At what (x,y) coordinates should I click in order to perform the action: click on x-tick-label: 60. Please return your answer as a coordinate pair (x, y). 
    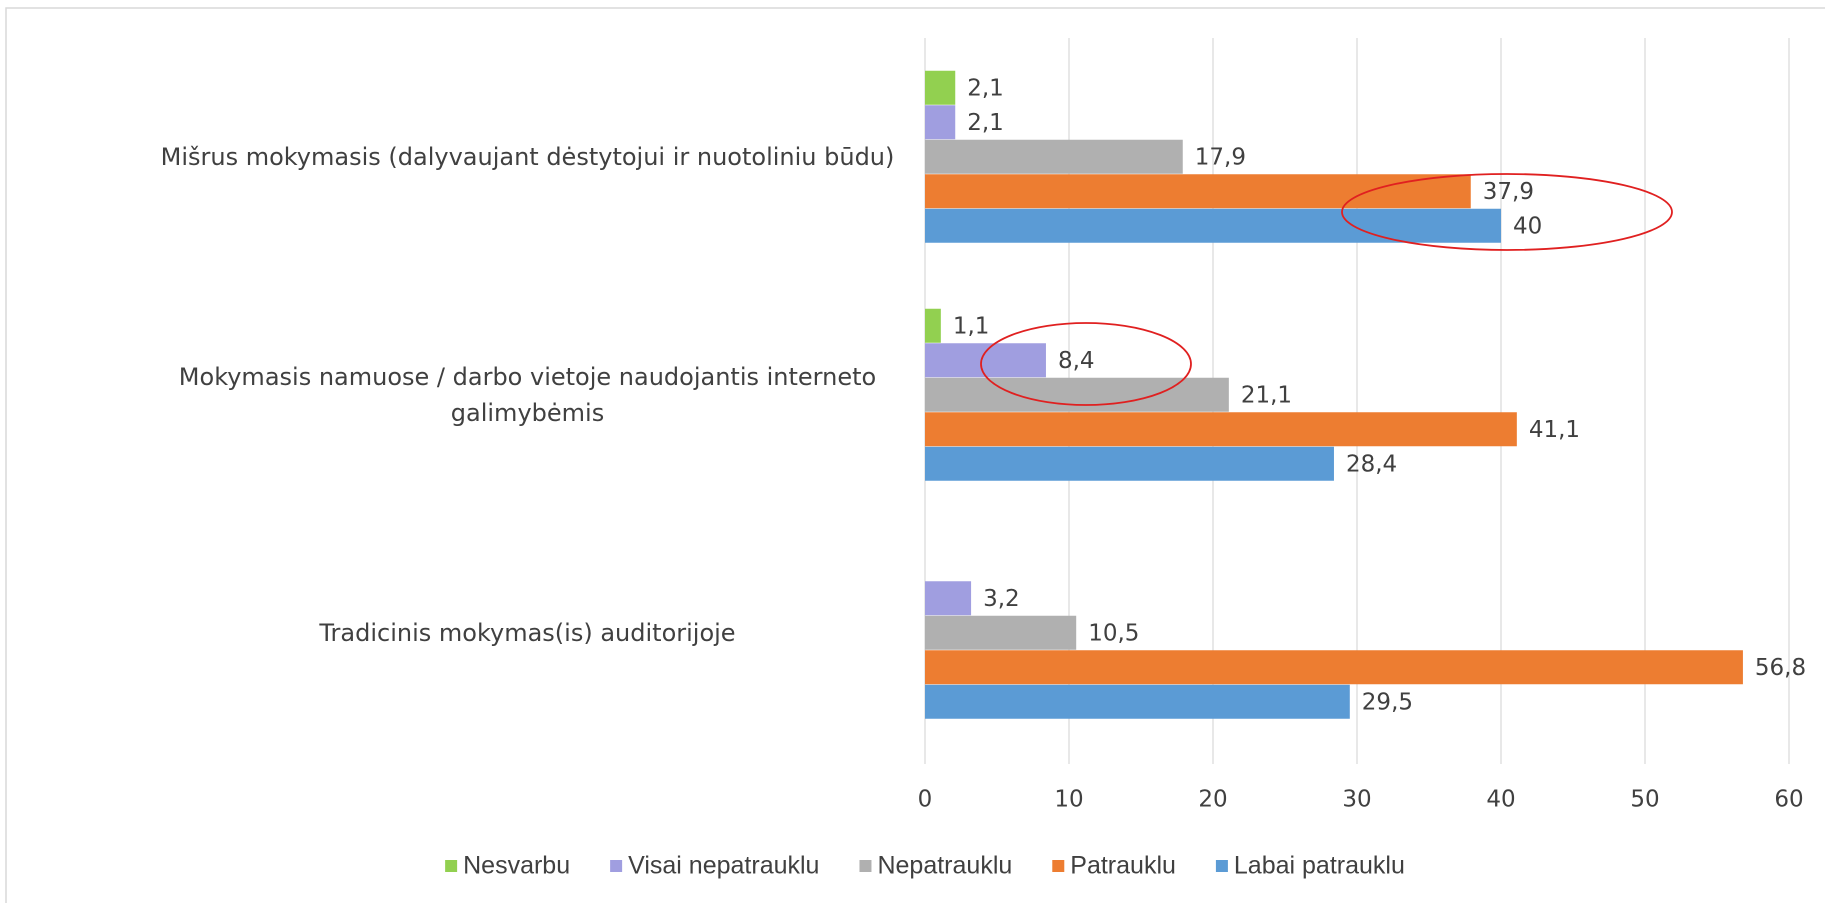
    Looking at the image, I should click on (1788, 800).